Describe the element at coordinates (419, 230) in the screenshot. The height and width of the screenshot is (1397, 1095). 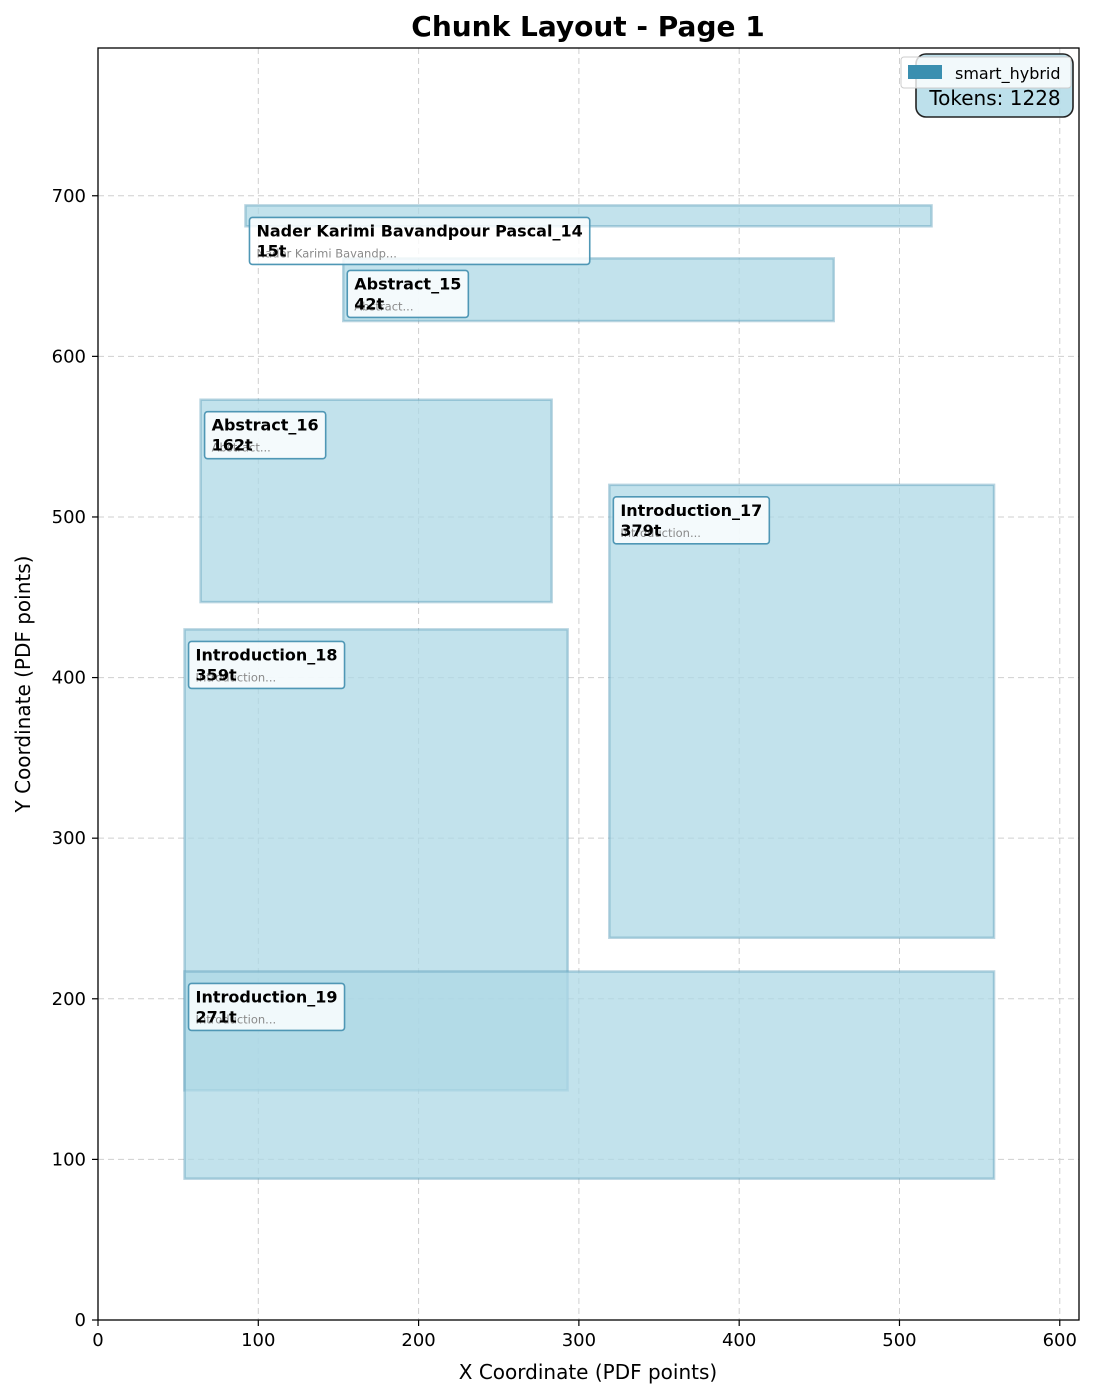
I see `chunk-name: Nader Karimi Bavandpour Pascal_14` at that location.